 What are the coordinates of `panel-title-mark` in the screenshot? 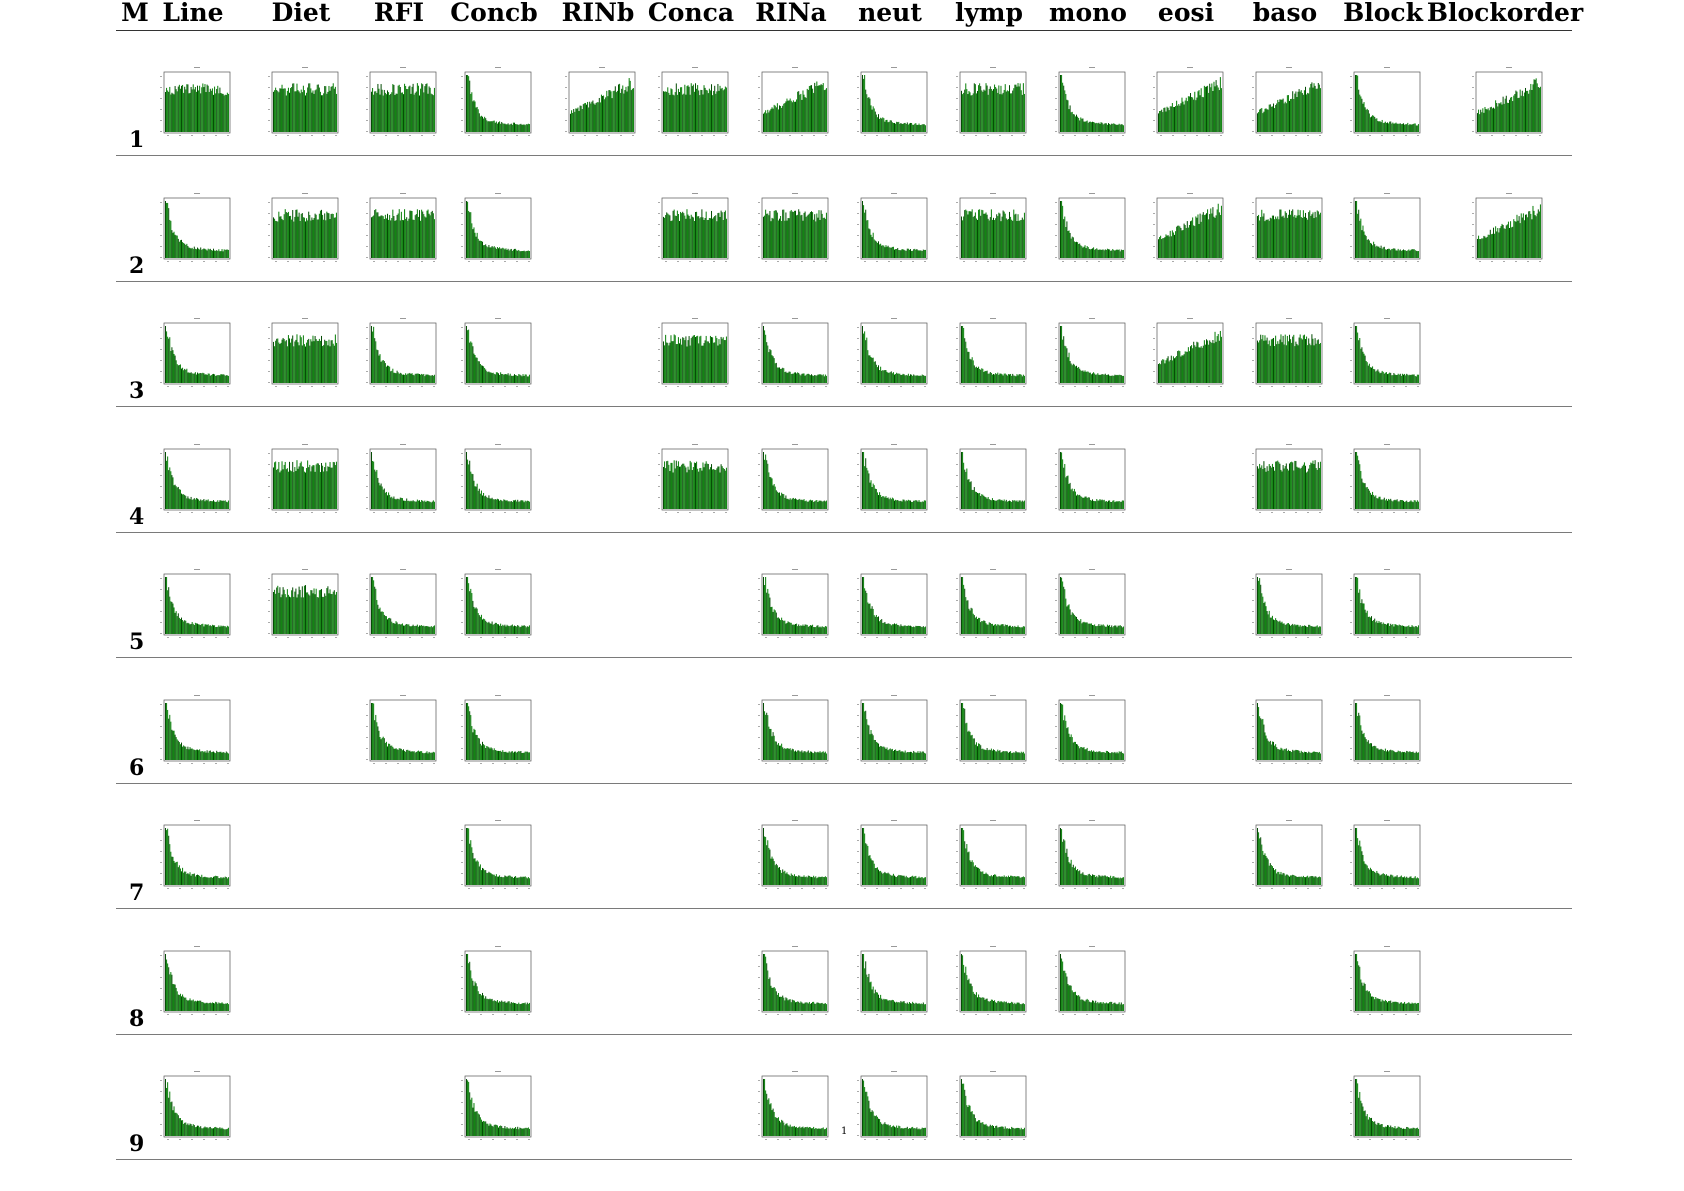 It's located at (403, 569).